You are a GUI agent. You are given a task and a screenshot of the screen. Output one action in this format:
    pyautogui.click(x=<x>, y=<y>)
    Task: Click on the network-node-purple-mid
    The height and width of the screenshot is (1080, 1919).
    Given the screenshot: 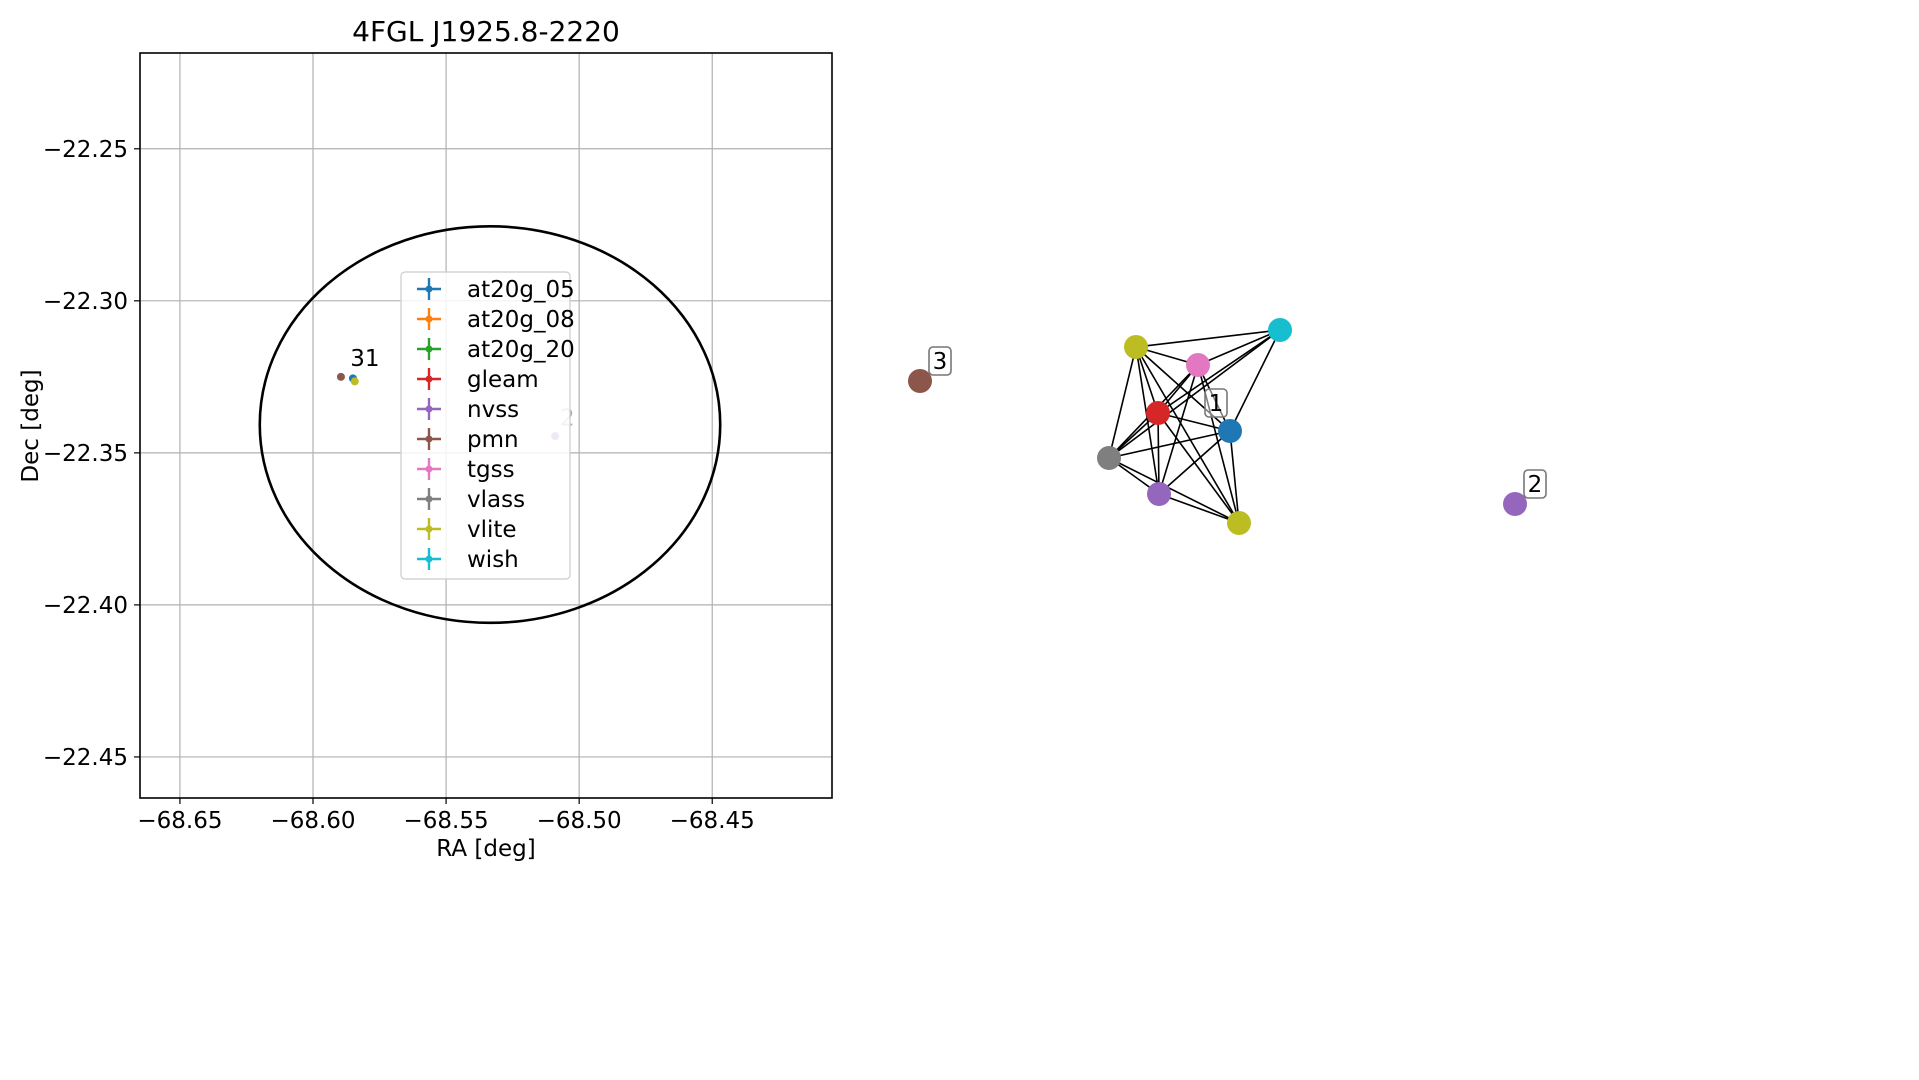 What is the action you would take?
    pyautogui.click(x=1159, y=494)
    